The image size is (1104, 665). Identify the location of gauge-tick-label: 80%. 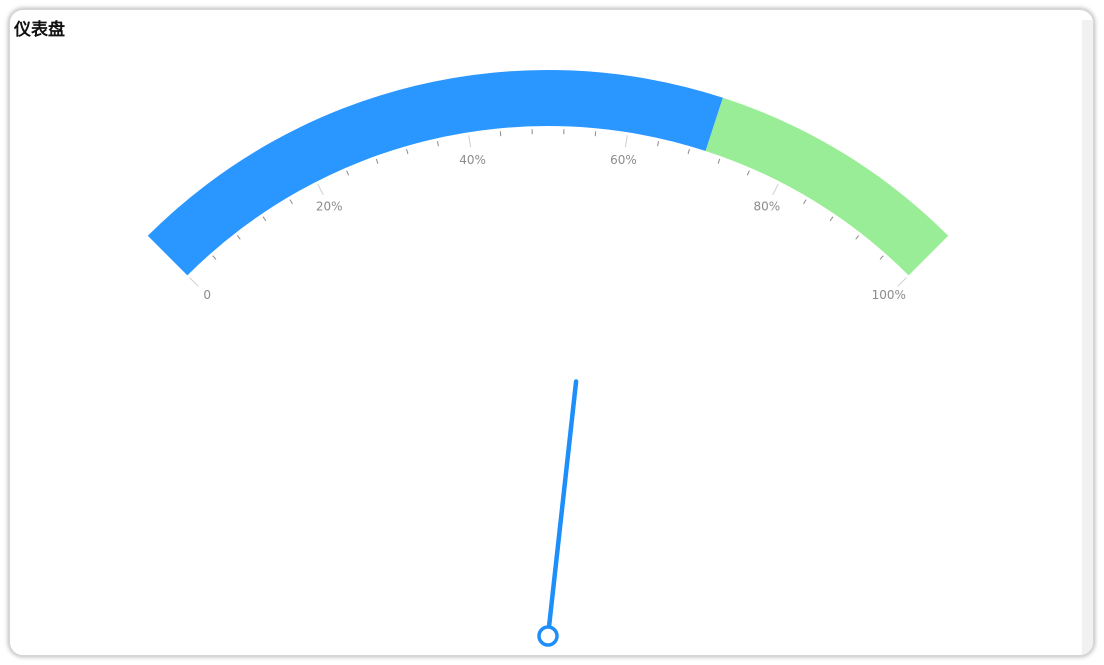
(766, 207).